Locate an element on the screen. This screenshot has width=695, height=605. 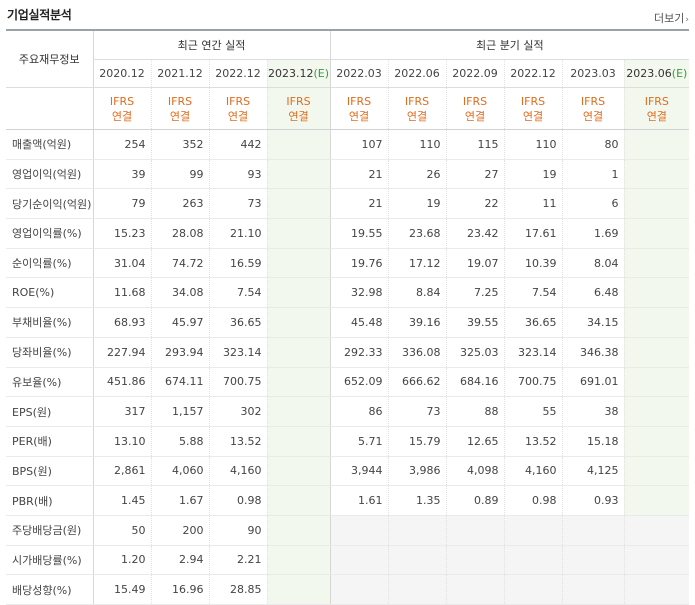
ifrs-row-spacer is located at coordinates (49, 108).